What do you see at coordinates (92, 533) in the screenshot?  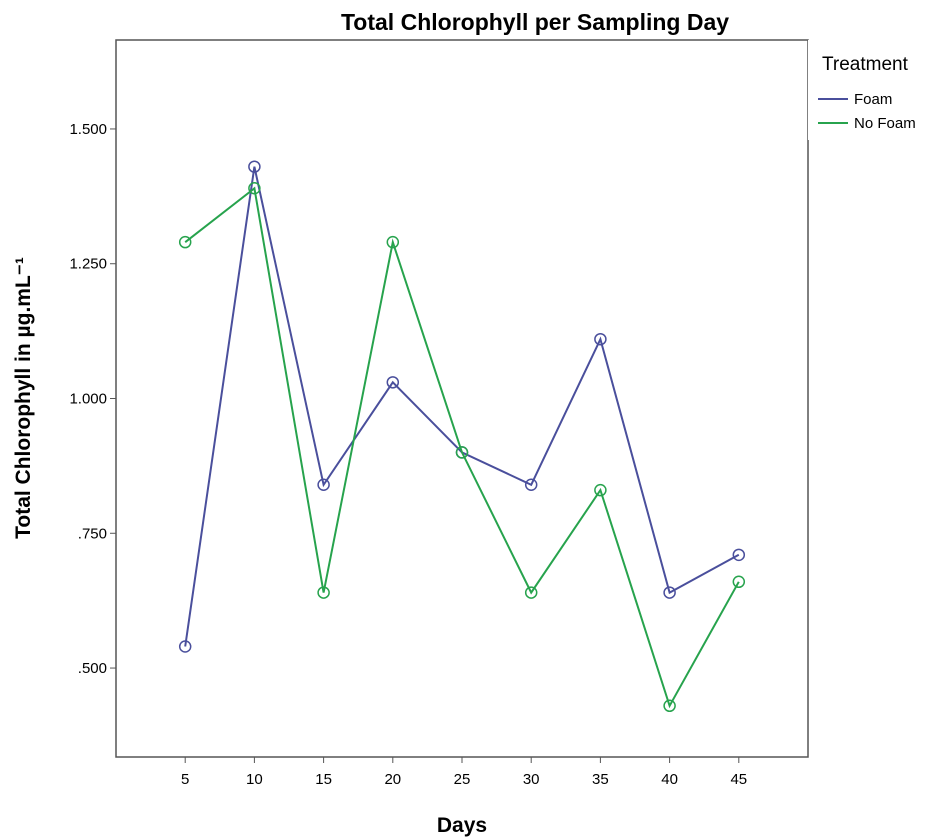 I see `y-tick-label: .750` at bounding box center [92, 533].